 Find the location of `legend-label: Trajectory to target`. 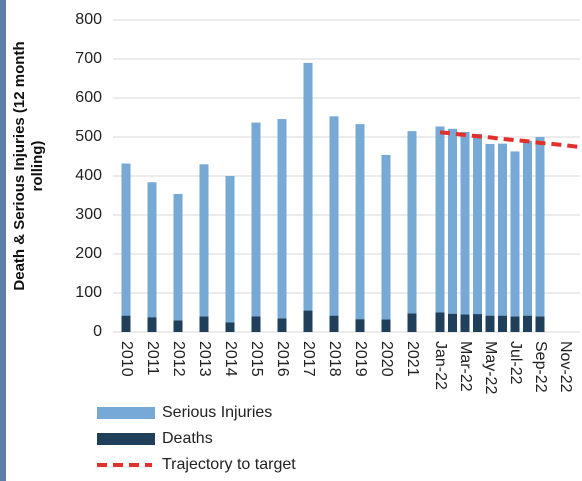

legend-label: Trajectory to target is located at coordinates (229, 464).